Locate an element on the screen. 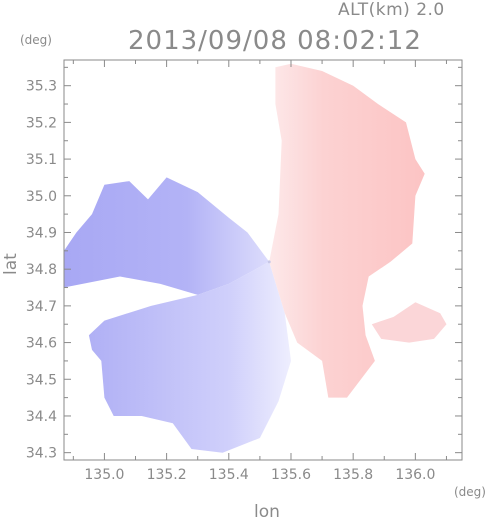 The height and width of the screenshot is (522, 491). y-tick-label: 34.4 is located at coordinates (41, 417).